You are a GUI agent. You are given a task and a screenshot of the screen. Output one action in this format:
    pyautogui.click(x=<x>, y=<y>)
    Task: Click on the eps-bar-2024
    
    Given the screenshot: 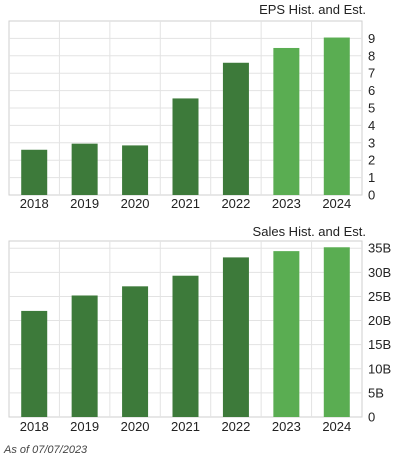 What is the action you would take?
    pyautogui.click(x=336, y=116)
    